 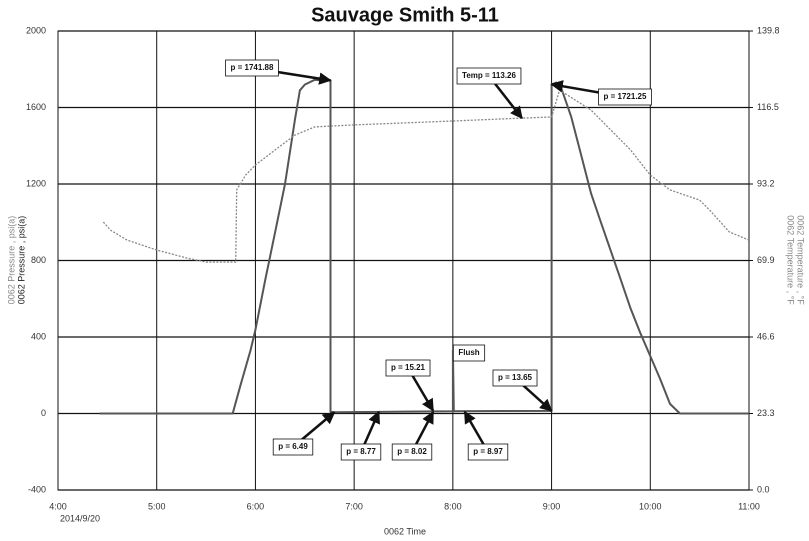 I want to click on annotation-text: p = 1721.25, so click(x=625, y=96).